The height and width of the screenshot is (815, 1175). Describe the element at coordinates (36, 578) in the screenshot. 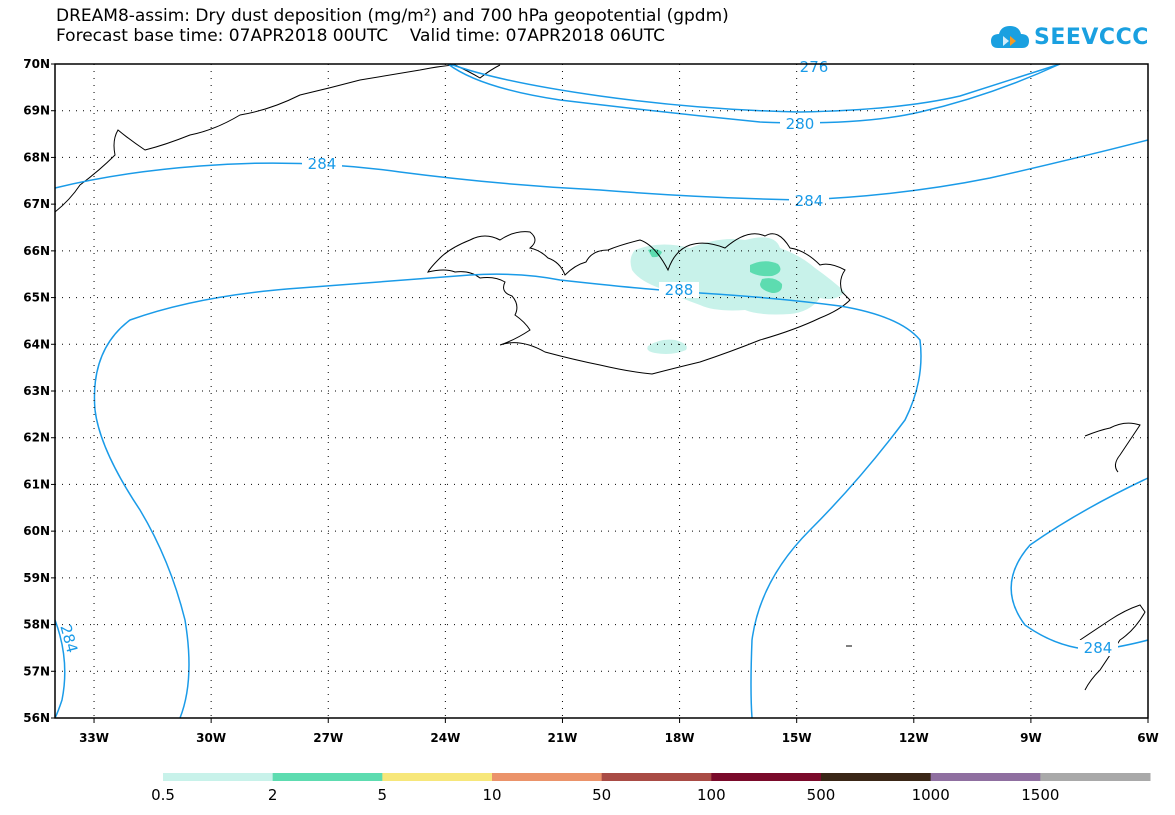

I see `latitude-label: 59N` at that location.